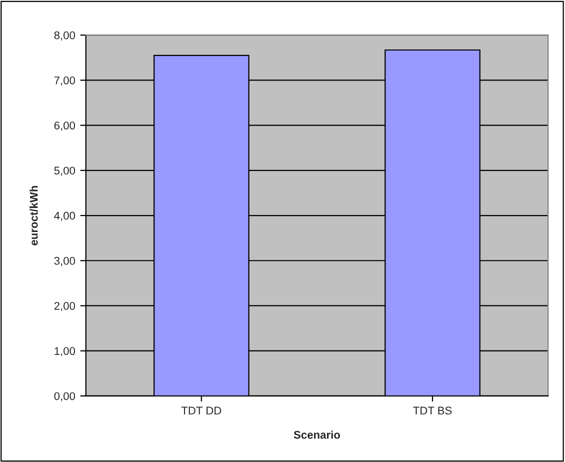  What do you see at coordinates (65, 216) in the screenshot?
I see `y-tick-label: 4,00` at bounding box center [65, 216].